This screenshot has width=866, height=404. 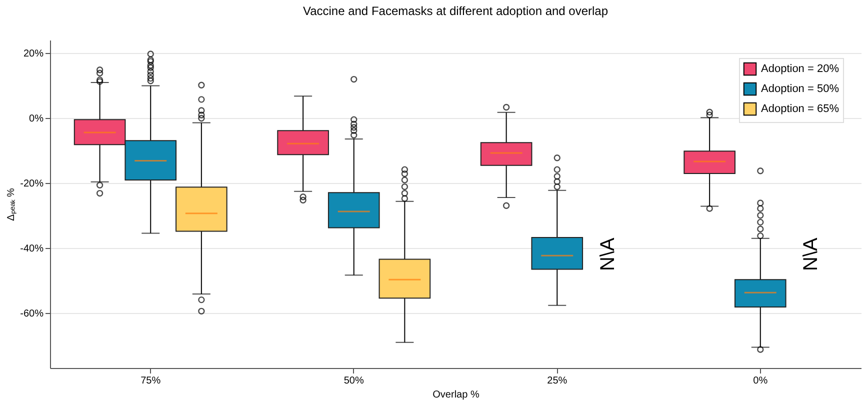 What do you see at coordinates (32, 248) in the screenshot?
I see `y-tick-label: -40%` at bounding box center [32, 248].